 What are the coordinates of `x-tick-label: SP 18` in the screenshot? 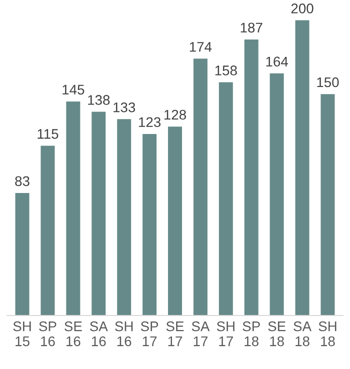 It's located at (251, 333).